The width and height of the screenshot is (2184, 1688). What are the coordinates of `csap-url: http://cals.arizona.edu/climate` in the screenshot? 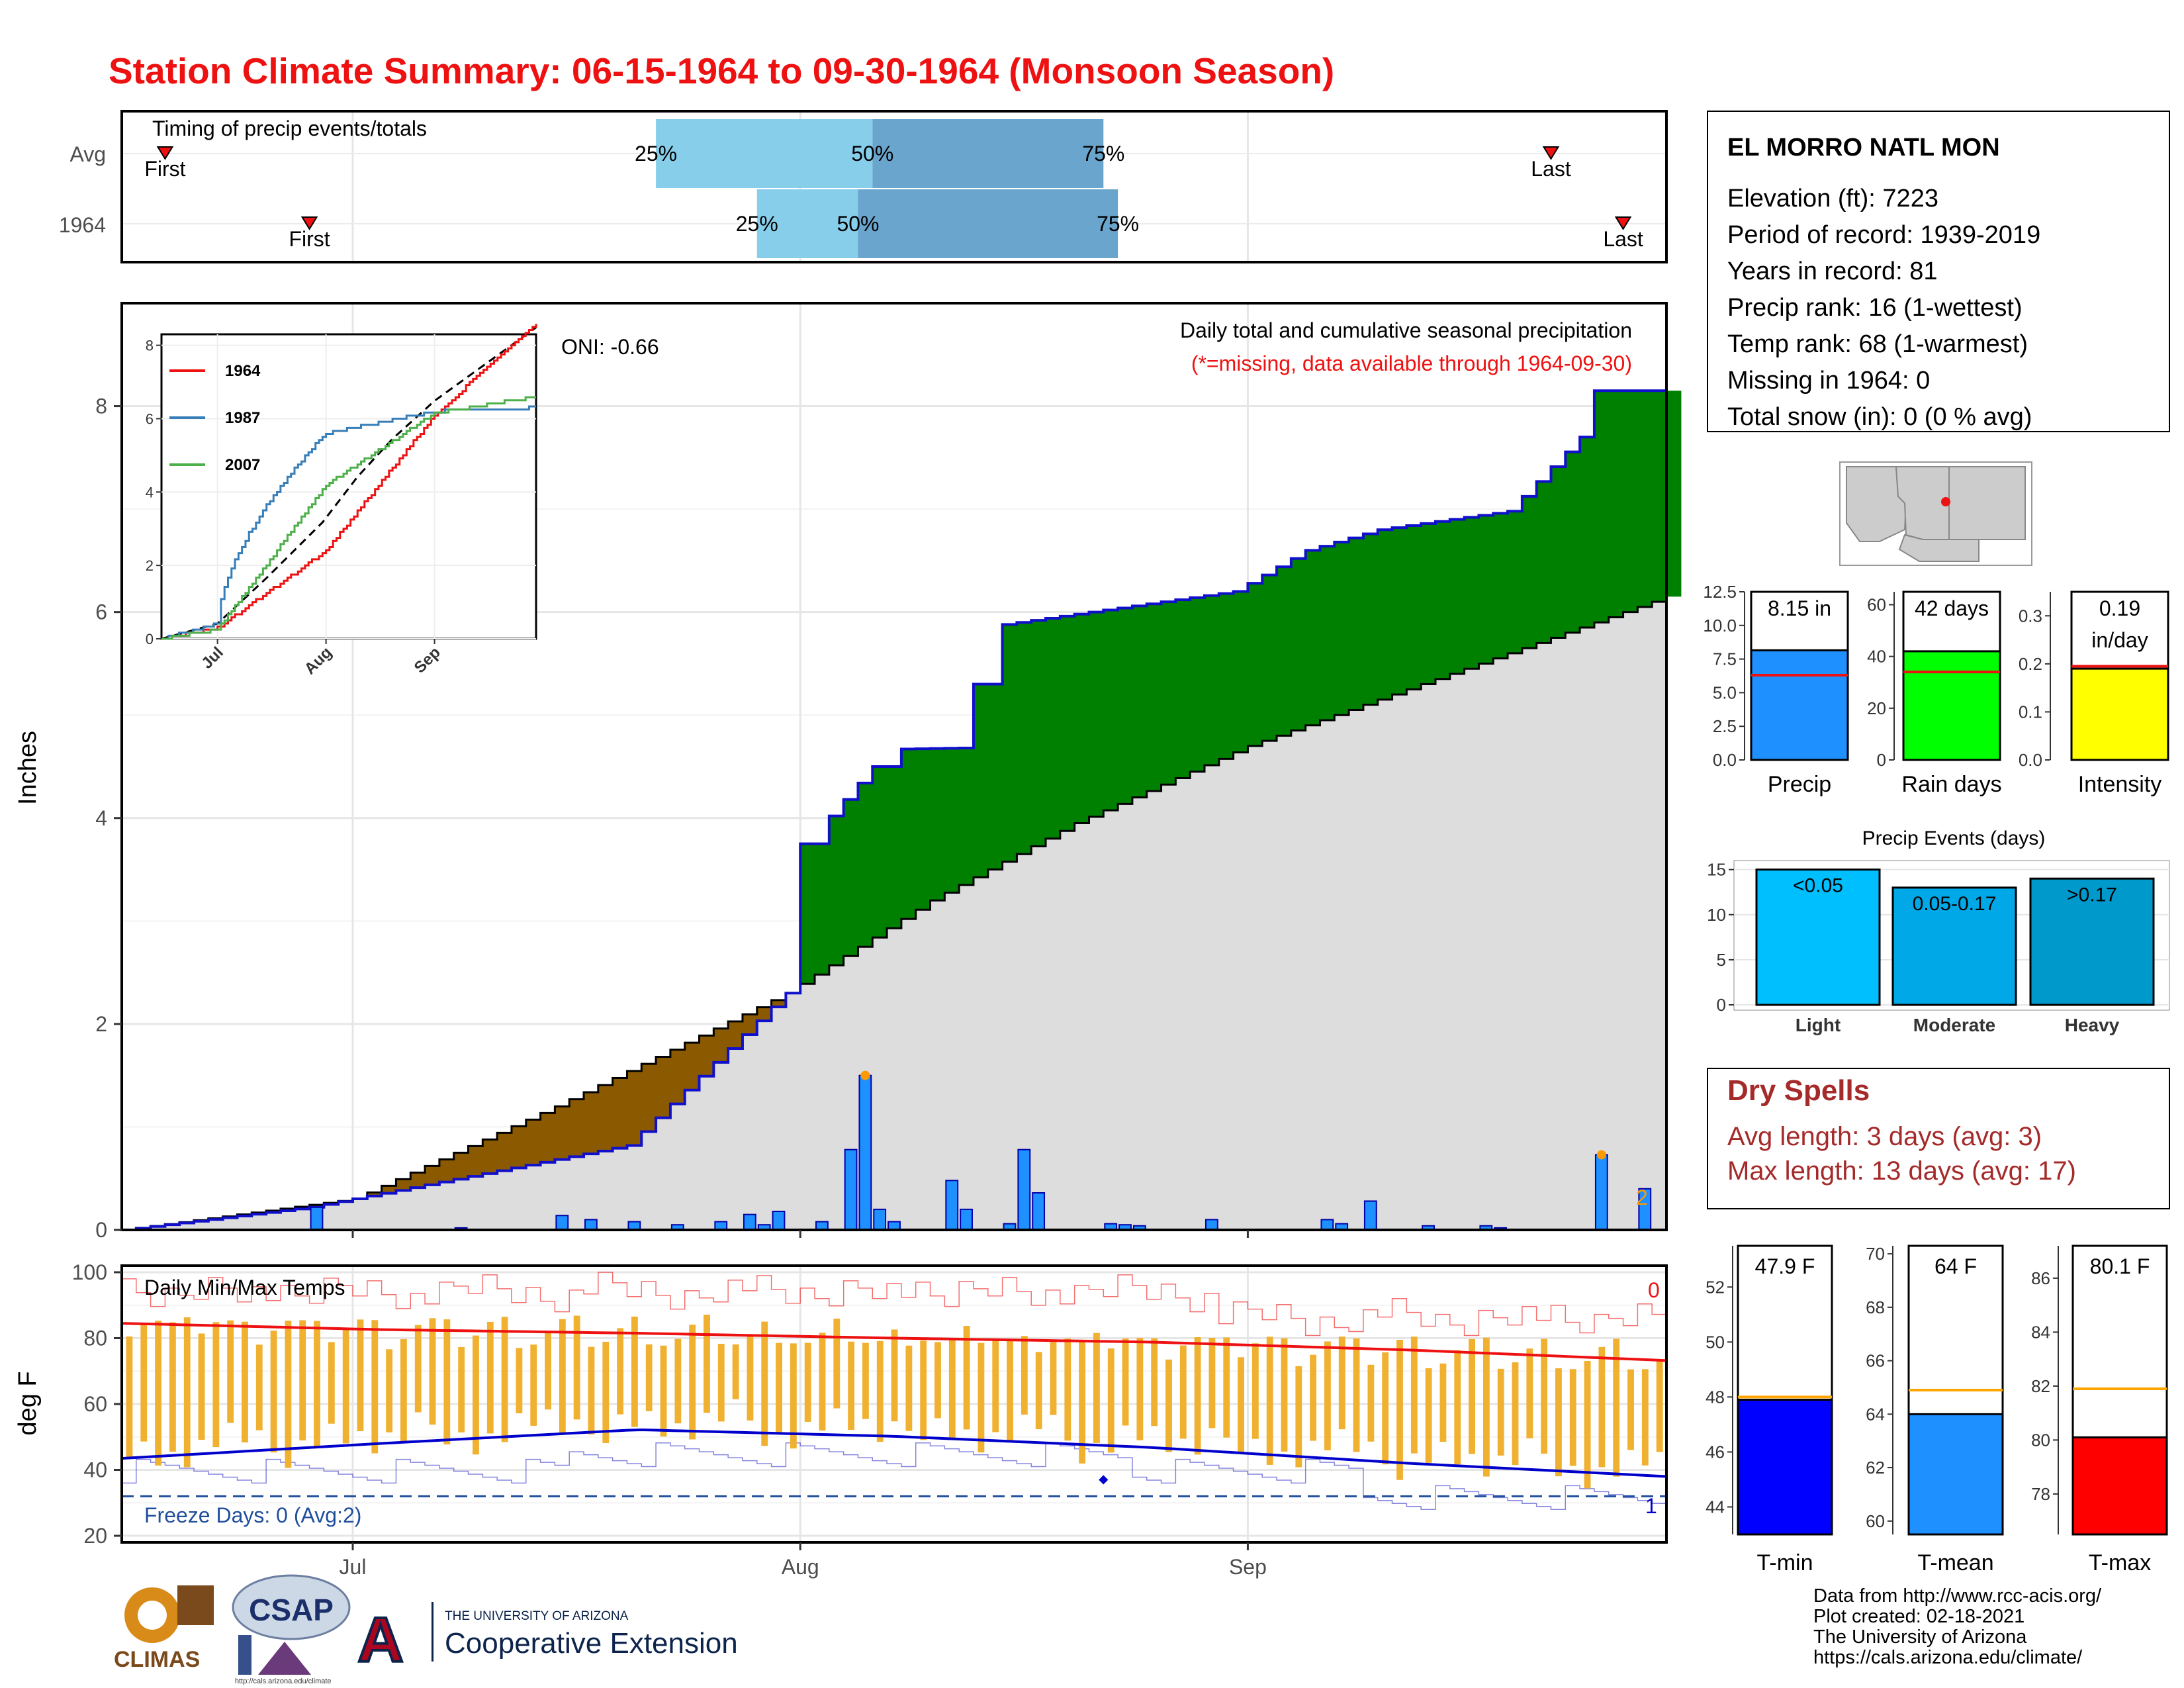 It's located at (283, 1681).